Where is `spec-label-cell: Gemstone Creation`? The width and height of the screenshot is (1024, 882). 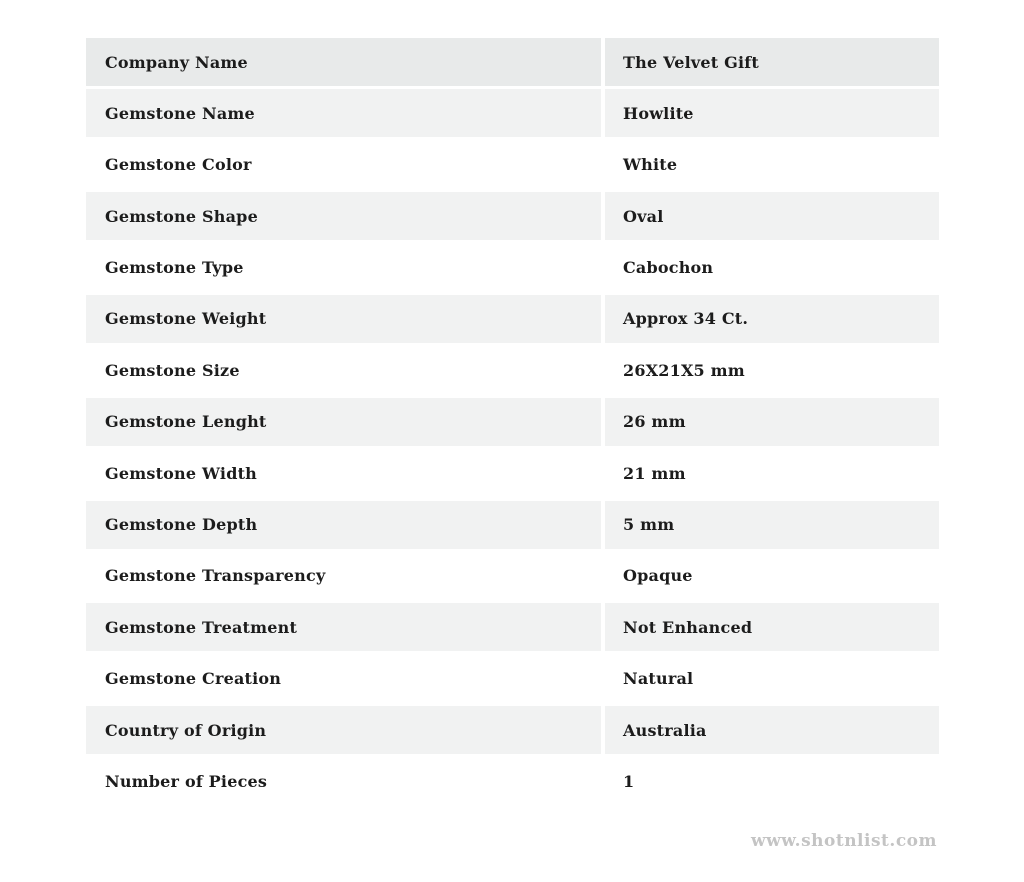 spec-label-cell: Gemstone Creation is located at coordinates (343, 678).